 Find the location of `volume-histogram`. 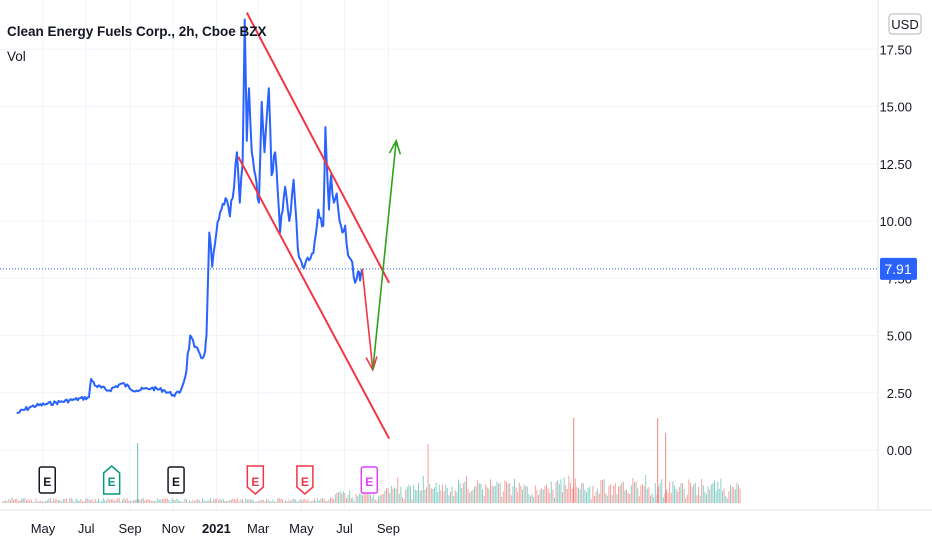

volume-histogram is located at coordinates (371, 460).